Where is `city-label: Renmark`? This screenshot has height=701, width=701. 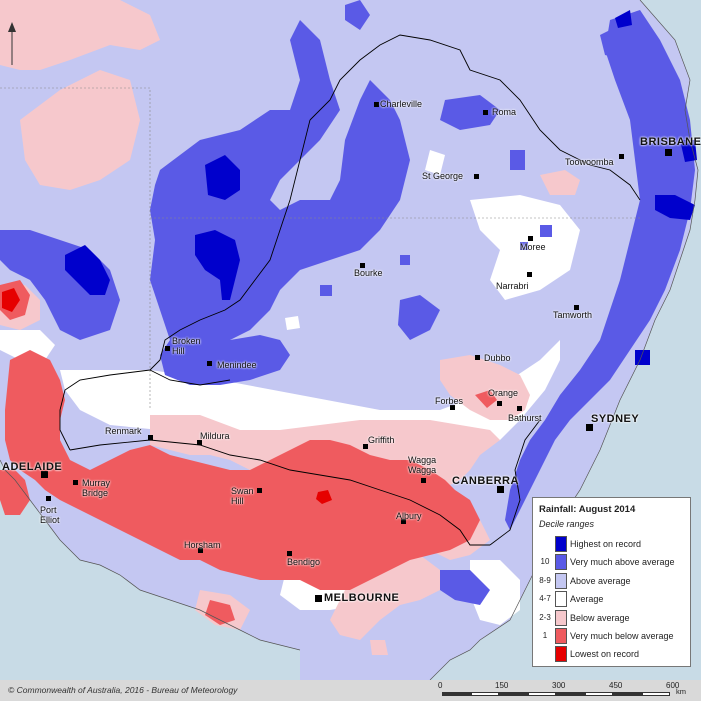 city-label: Renmark is located at coordinates (123, 431).